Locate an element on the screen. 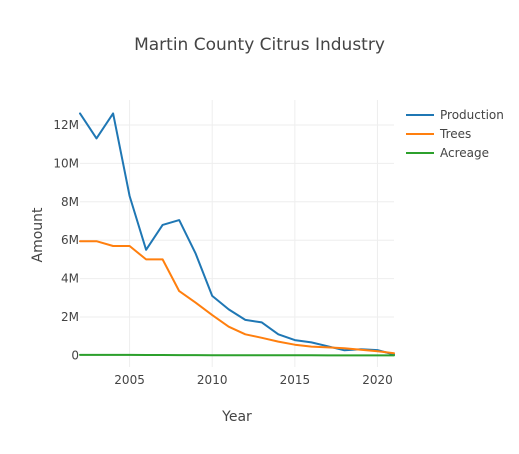 This screenshot has height=454, width=519. legend-item-production: Production is located at coordinates (455, 115).